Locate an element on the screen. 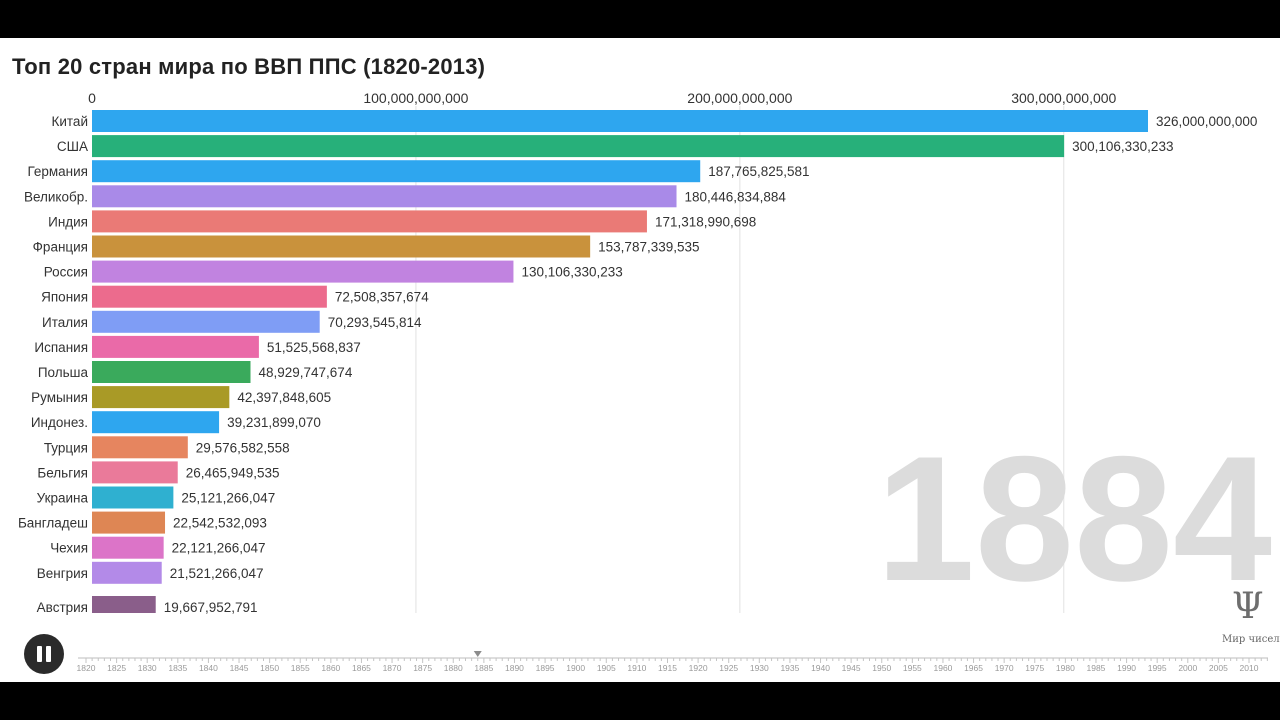 The image size is (1280, 720). category-label: Чехия is located at coordinates (69, 548).